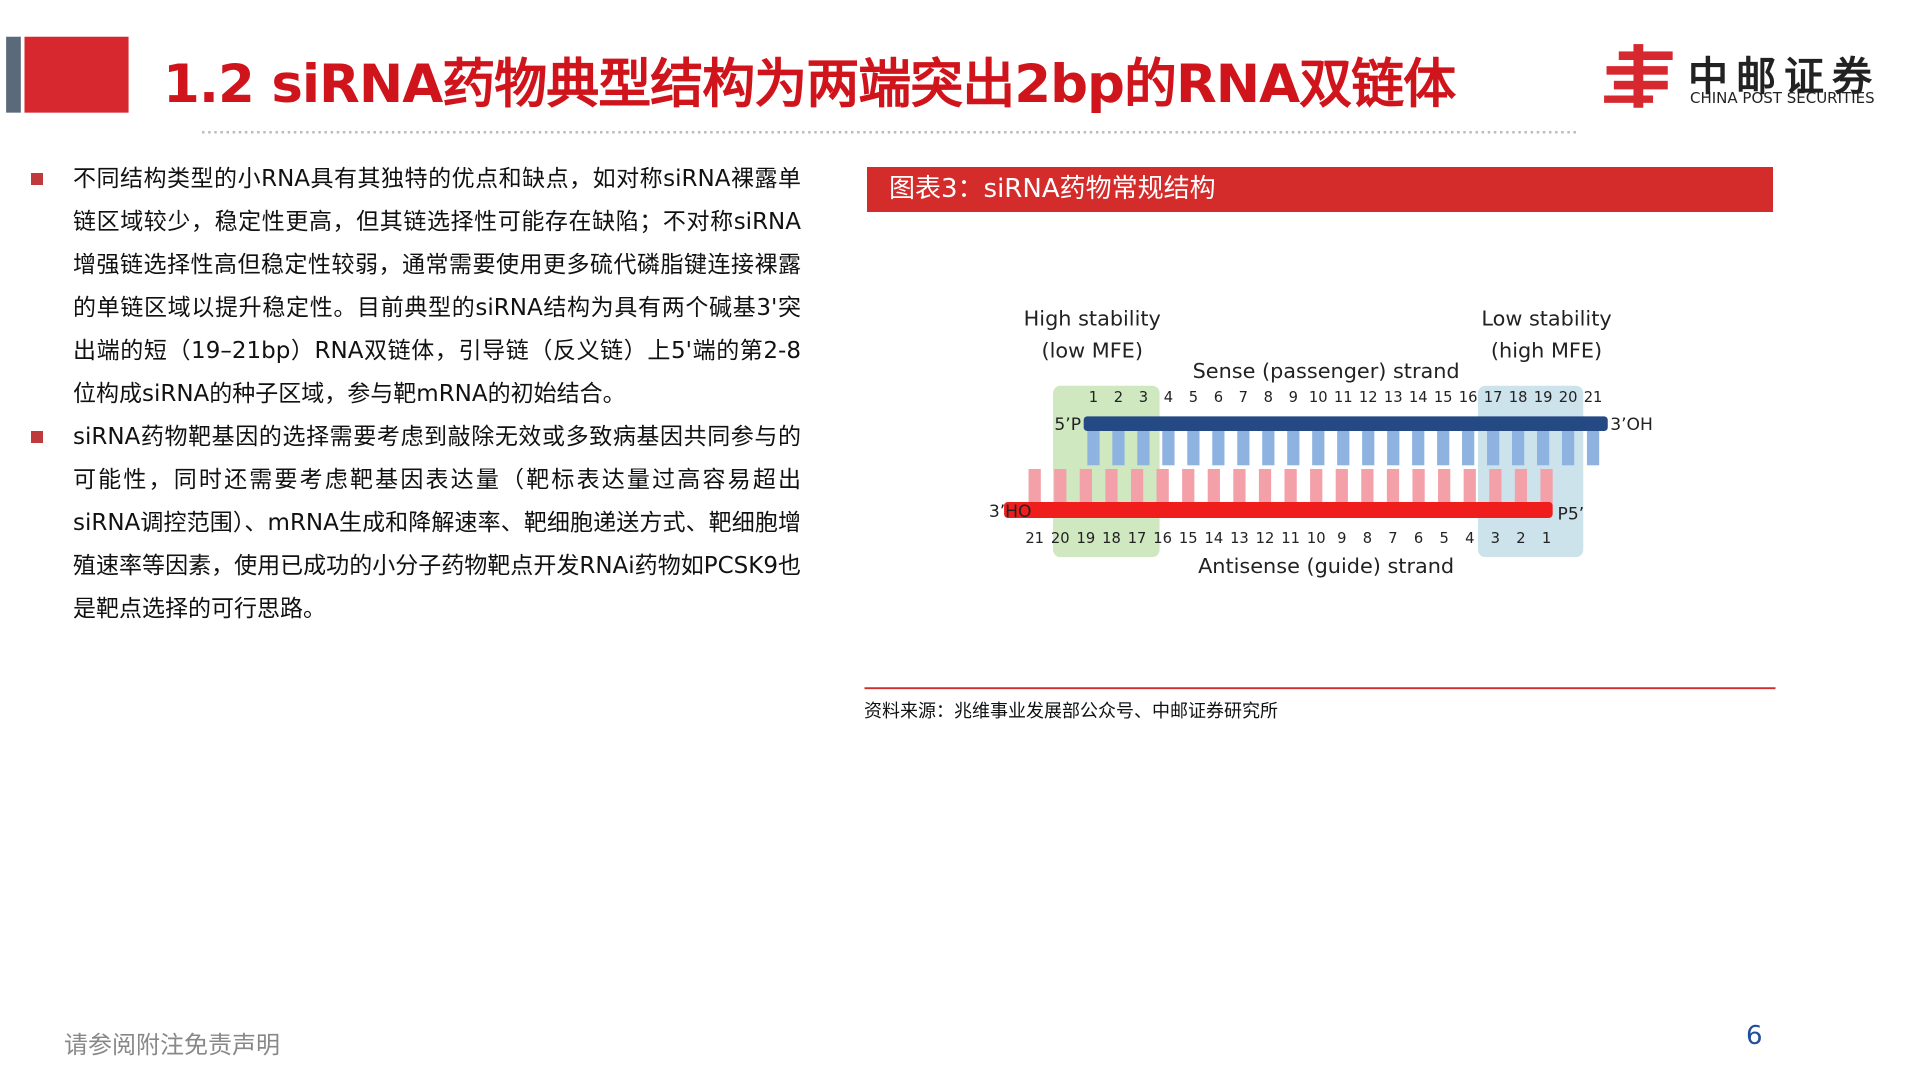 The image size is (1920, 1080). I want to click on end-label: 5’P, so click(1067, 425).